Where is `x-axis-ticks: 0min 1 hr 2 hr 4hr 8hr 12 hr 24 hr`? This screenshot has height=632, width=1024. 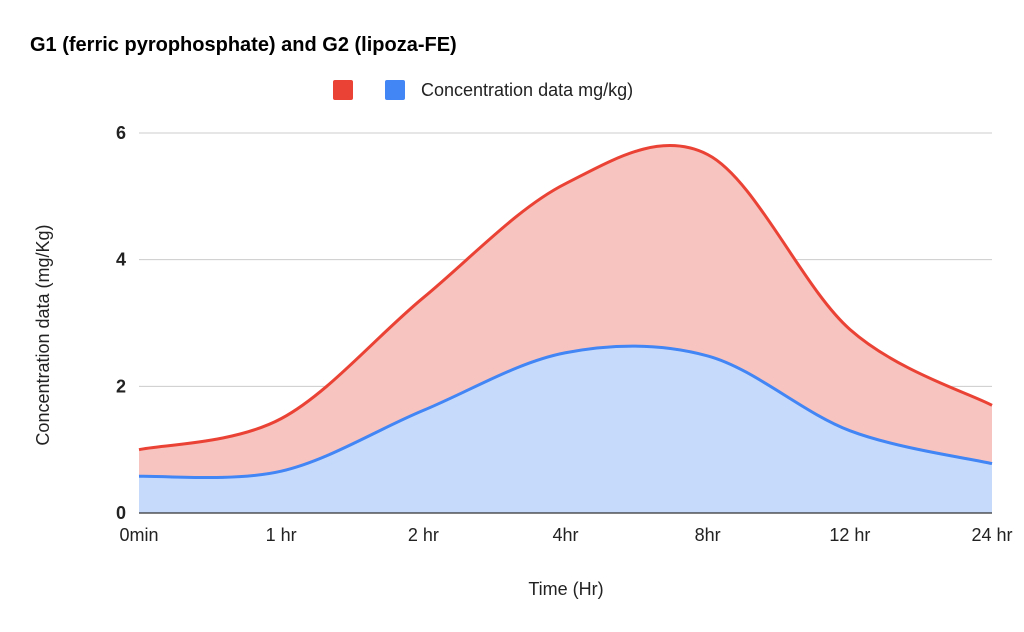
x-axis-ticks: 0min 1 hr 2 hr 4hr 8hr 12 hr 24 hr is located at coordinates (565, 535).